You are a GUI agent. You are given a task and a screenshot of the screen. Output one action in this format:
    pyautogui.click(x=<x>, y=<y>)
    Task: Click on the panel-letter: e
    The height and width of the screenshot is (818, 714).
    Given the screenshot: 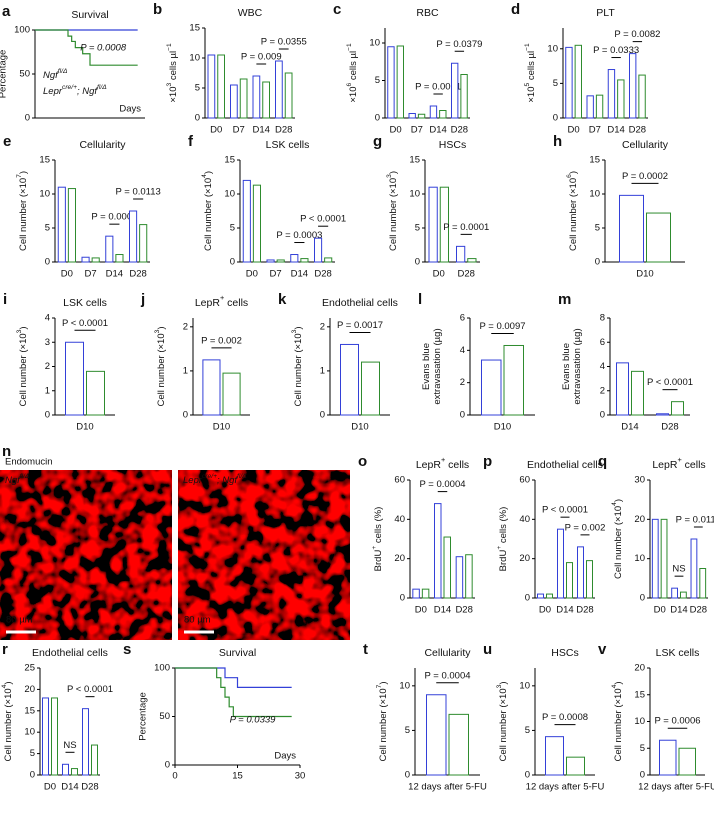 What is the action you would take?
    pyautogui.click(x=7, y=141)
    